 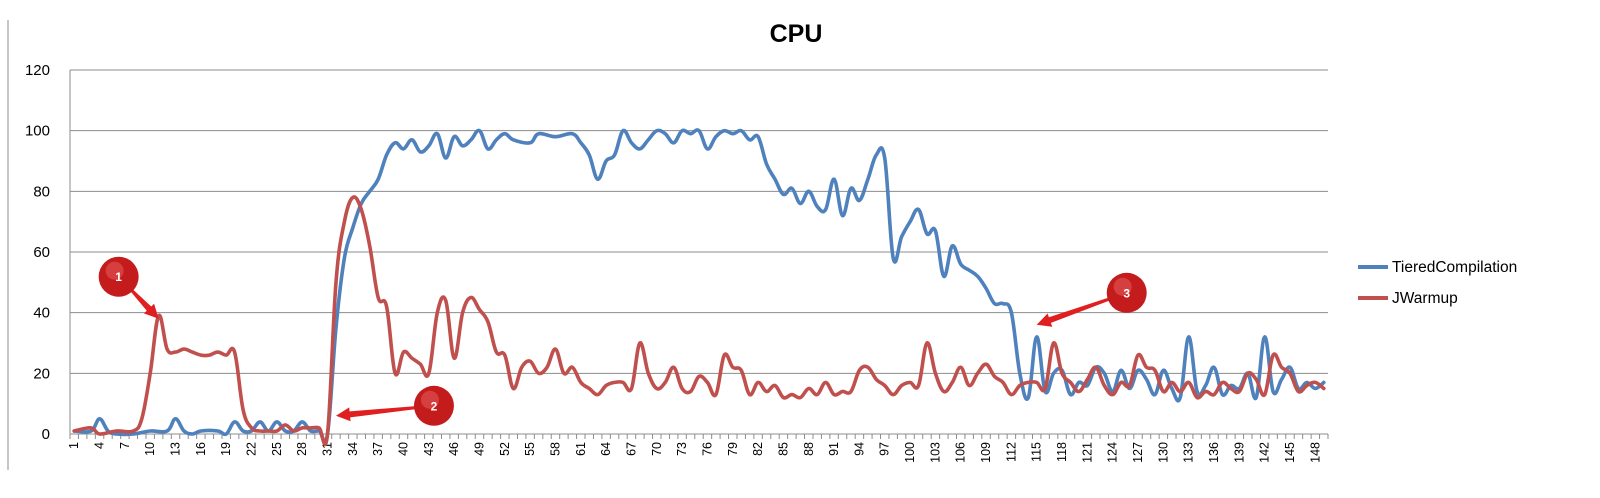 What do you see at coordinates (150, 449) in the screenshot?
I see `x-tick-label: 10` at bounding box center [150, 449].